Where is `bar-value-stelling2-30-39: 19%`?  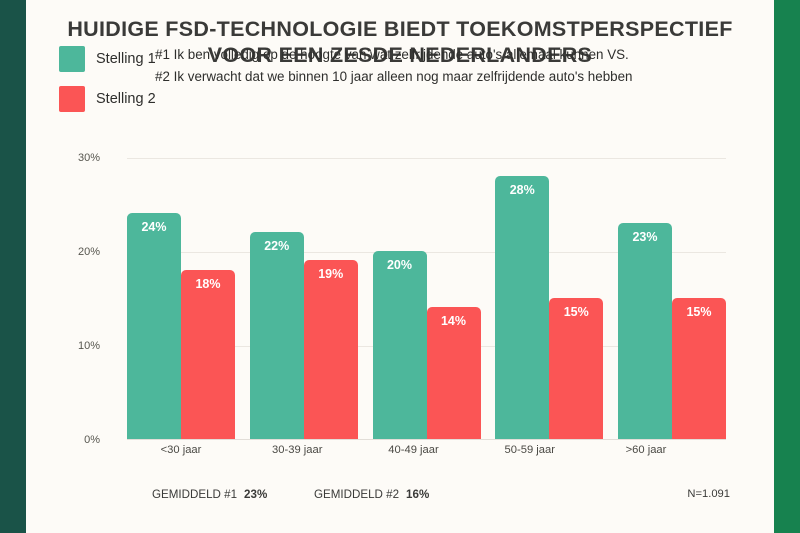 bar-value-stelling2-30-39: 19% is located at coordinates (331, 274).